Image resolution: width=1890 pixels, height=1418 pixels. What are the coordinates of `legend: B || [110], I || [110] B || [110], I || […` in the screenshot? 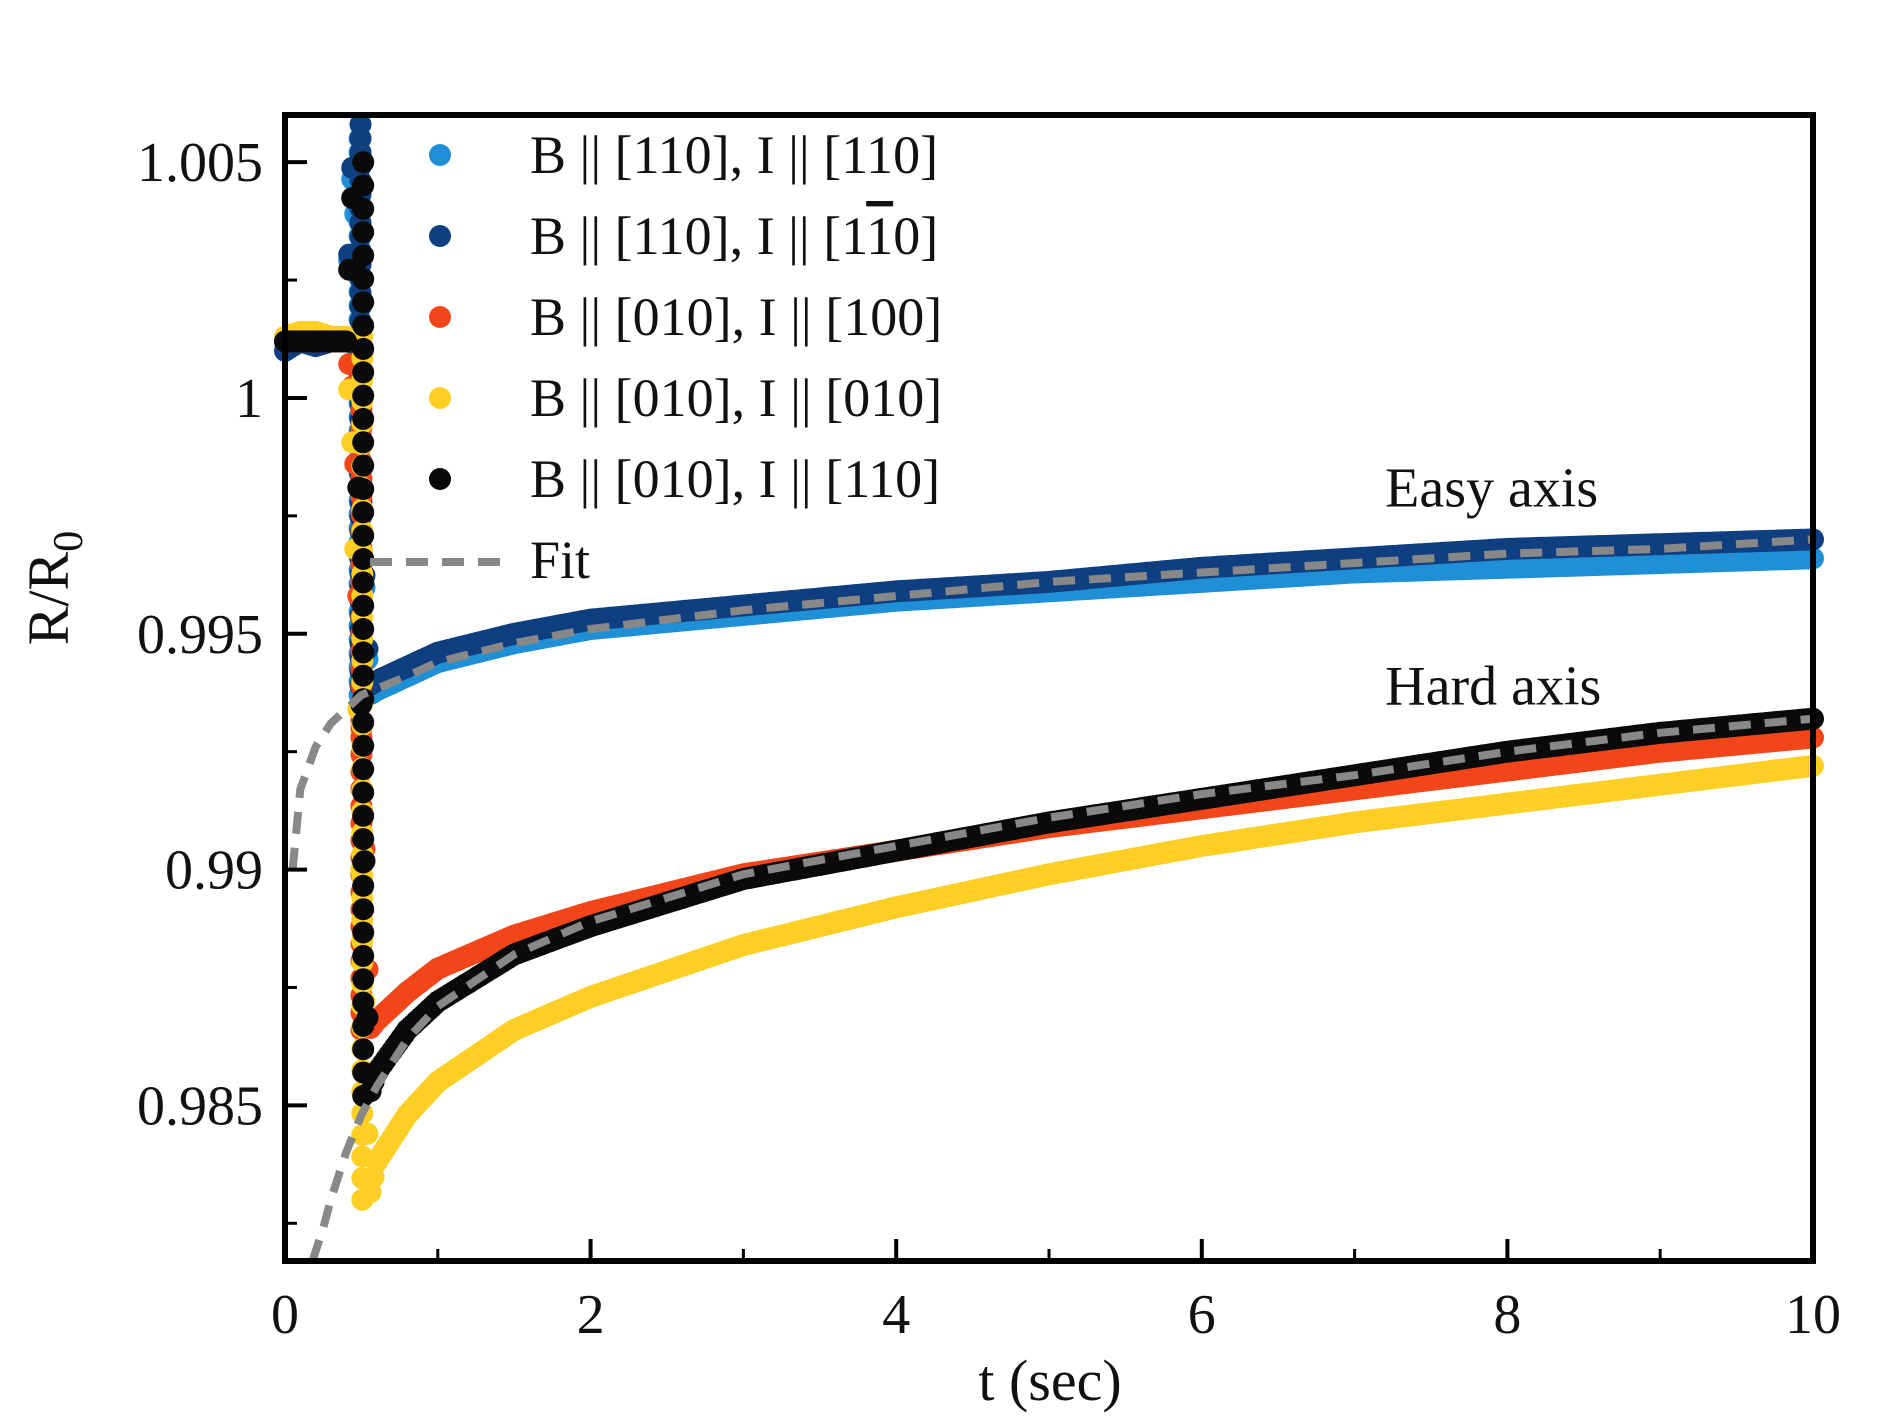 It's located at (656, 357).